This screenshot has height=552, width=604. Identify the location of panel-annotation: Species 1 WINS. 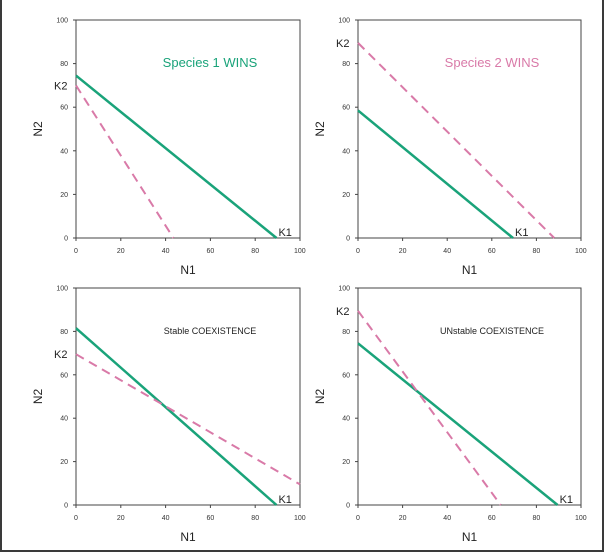
(210, 62).